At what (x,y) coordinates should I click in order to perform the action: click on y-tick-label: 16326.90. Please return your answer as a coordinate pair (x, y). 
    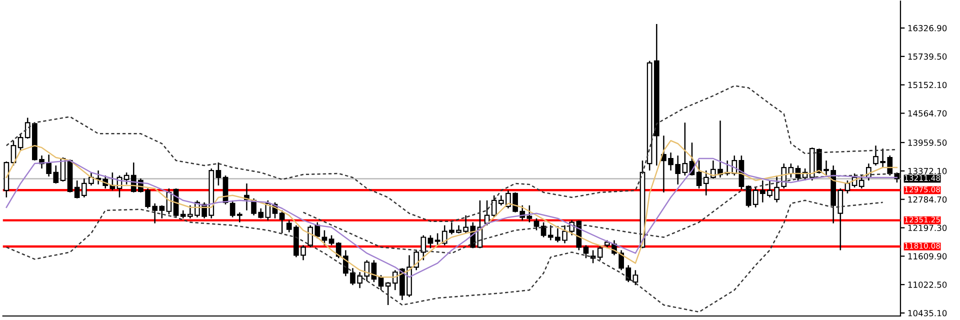
    Looking at the image, I should click on (927, 28).